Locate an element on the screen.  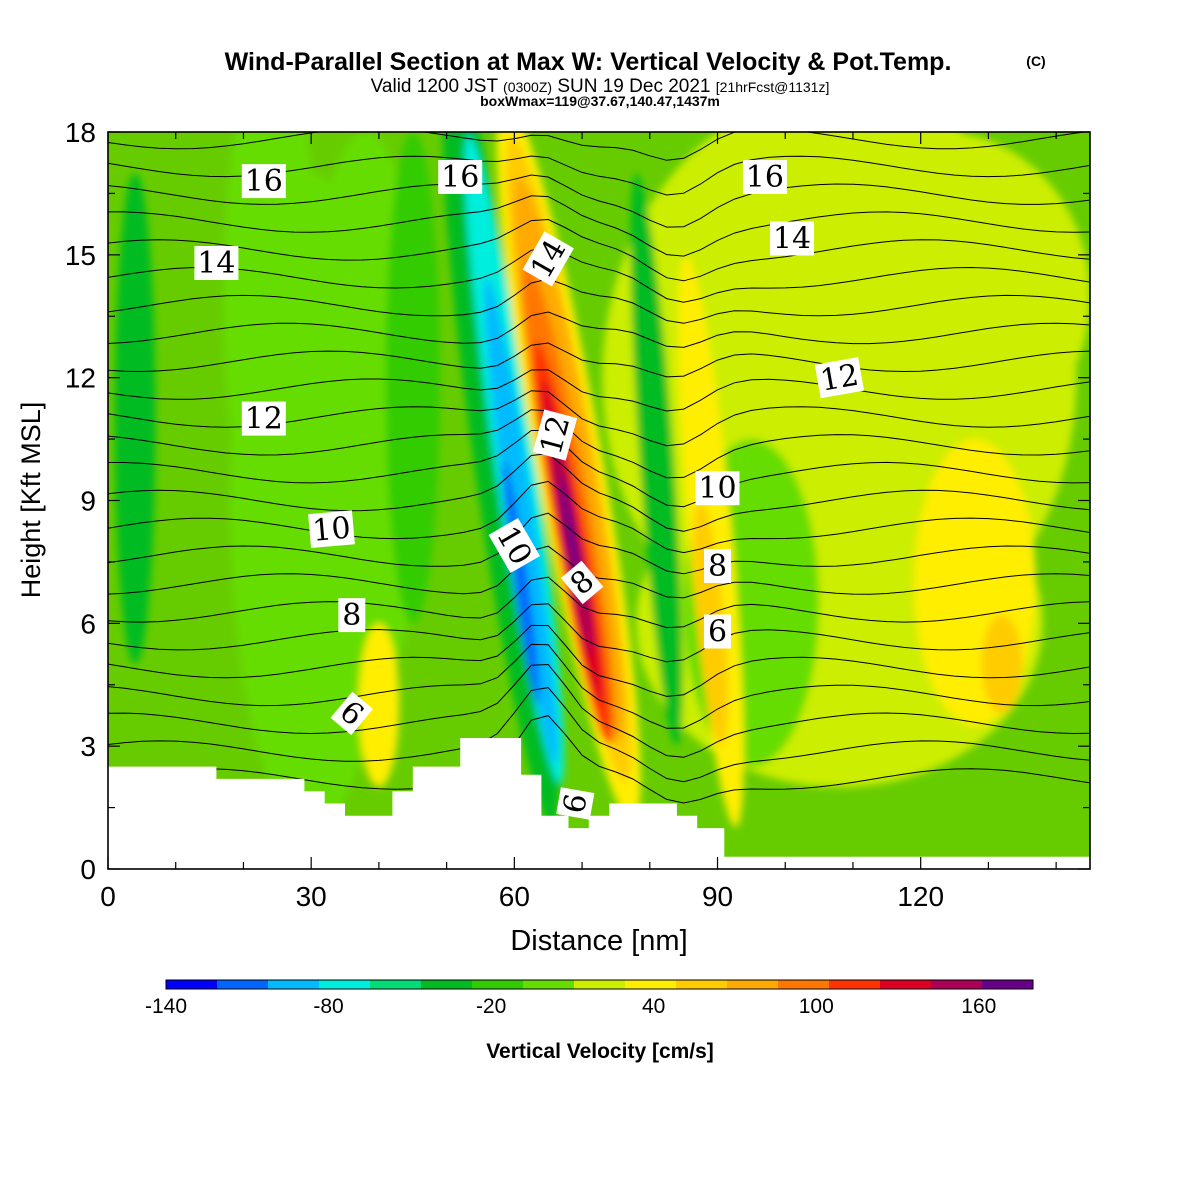
colorbar-tick-label: 160 is located at coordinates (978, 1006).